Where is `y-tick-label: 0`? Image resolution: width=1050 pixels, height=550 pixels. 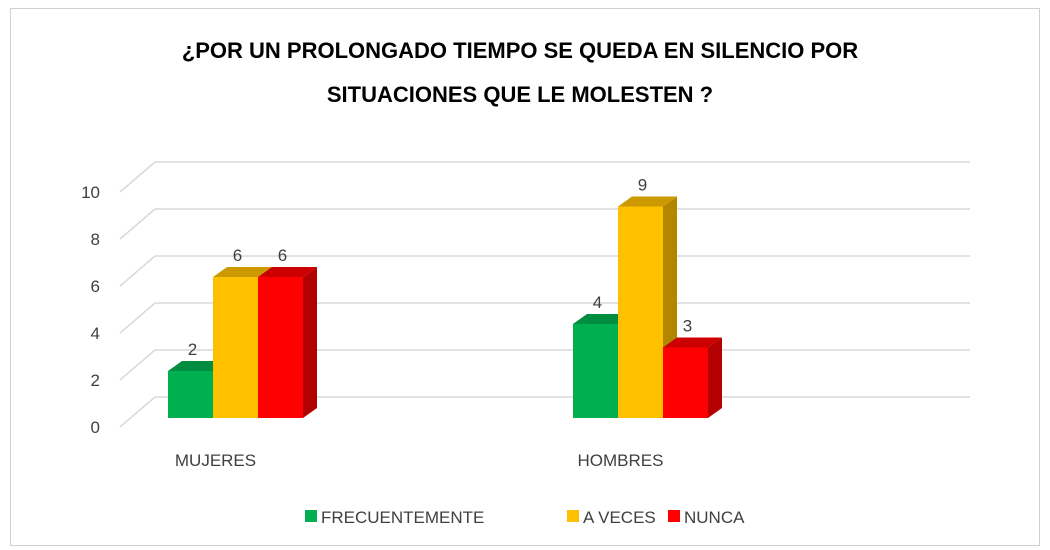
y-tick-label: 0 is located at coordinates (95, 427).